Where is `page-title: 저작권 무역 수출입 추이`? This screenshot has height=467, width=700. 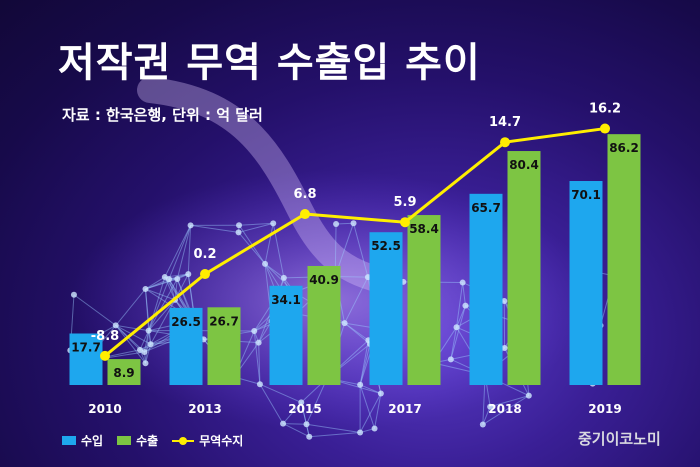
page-title: 저작권 무역 수출입 추이 is located at coordinates (269, 63).